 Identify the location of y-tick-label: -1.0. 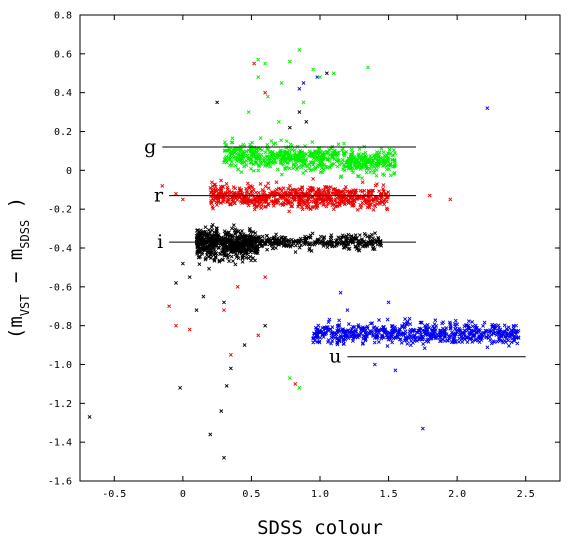
(60, 365).